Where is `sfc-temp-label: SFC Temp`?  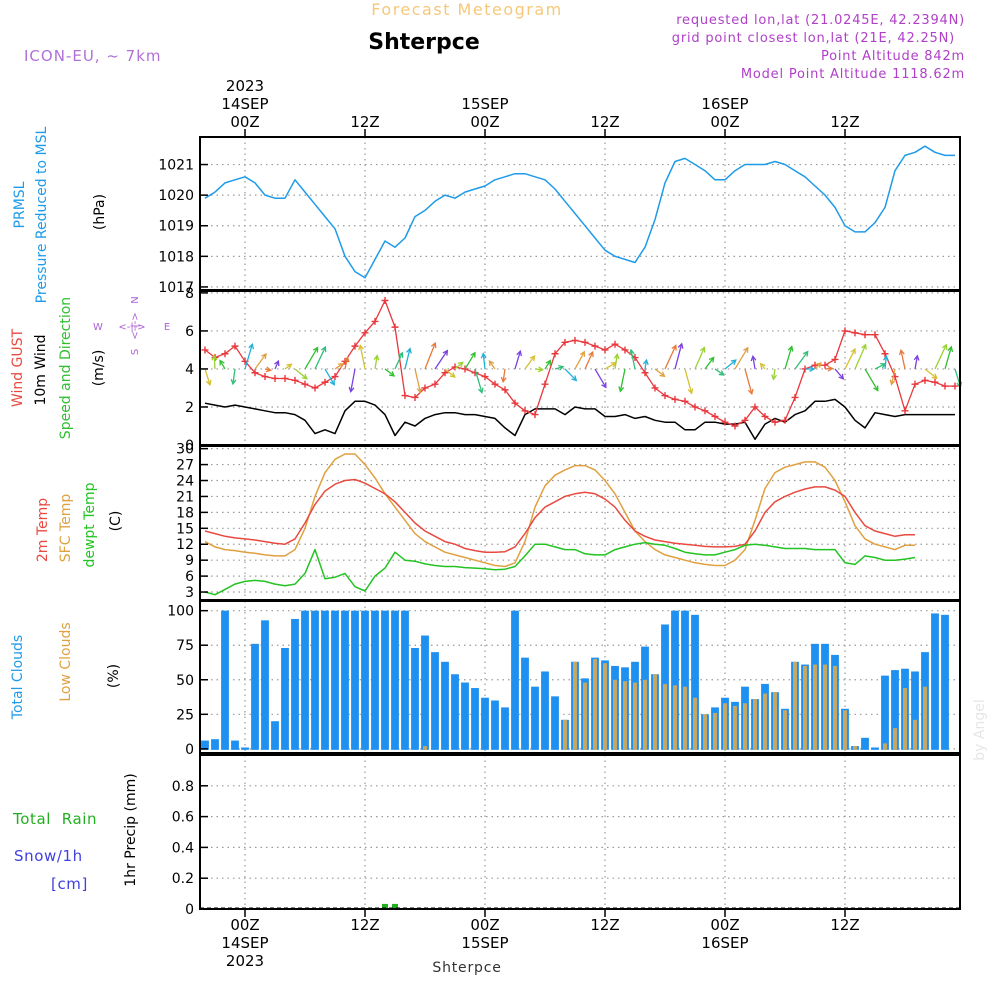
sfc-temp-label: SFC Temp is located at coordinates (66, 528).